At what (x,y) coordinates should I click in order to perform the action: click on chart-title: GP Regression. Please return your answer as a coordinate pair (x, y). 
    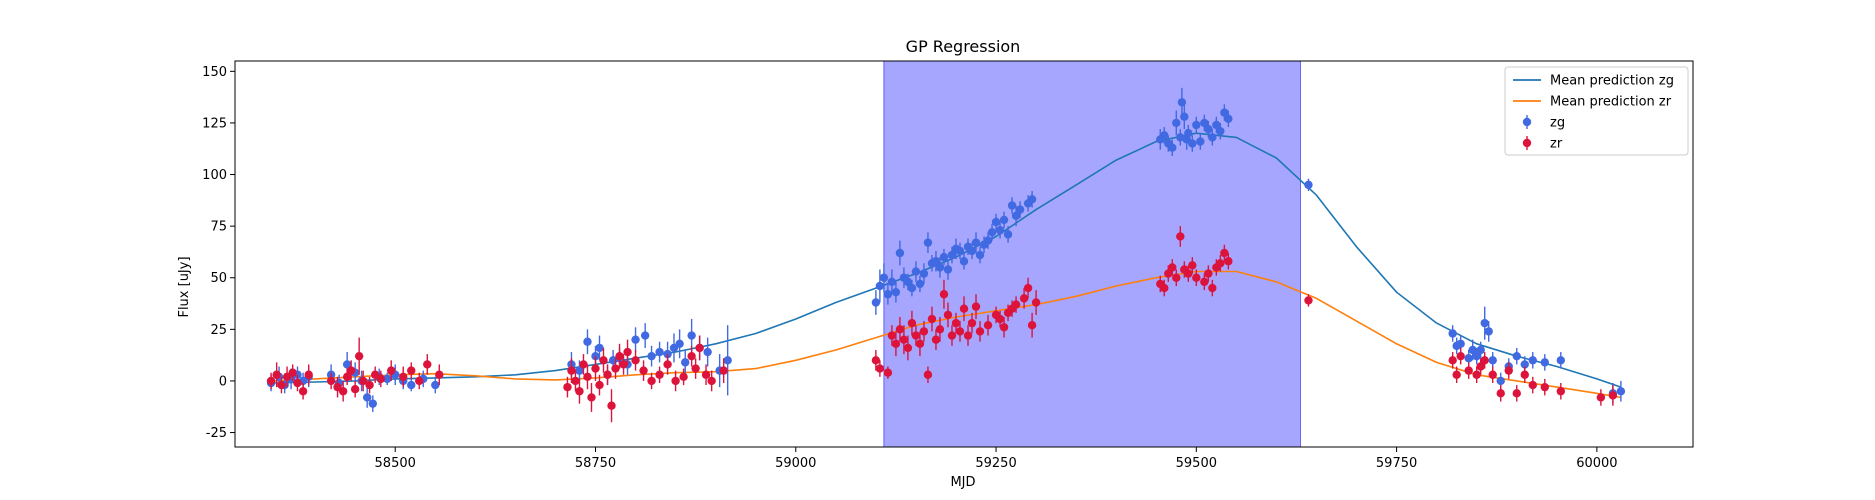
    Looking at the image, I should click on (963, 46).